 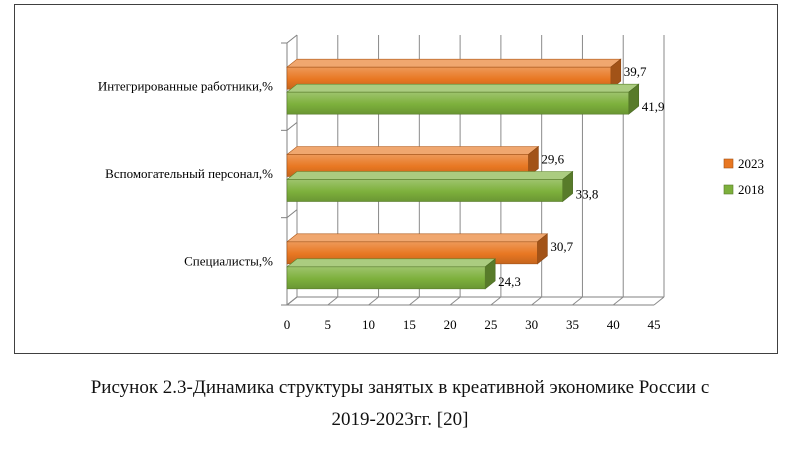 What do you see at coordinates (490, 324) in the screenshot?
I see `x-tick-label: 25` at bounding box center [490, 324].